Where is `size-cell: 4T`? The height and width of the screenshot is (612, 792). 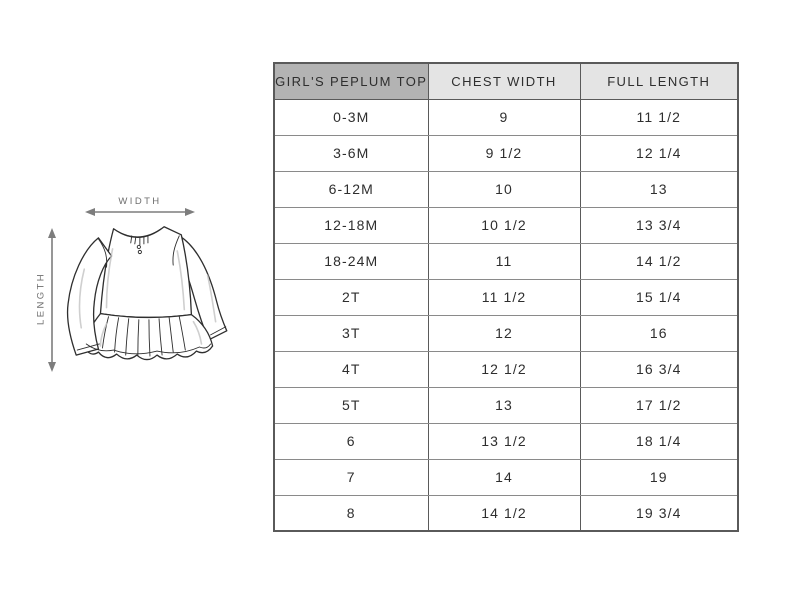 size-cell: 4T is located at coordinates (351, 369).